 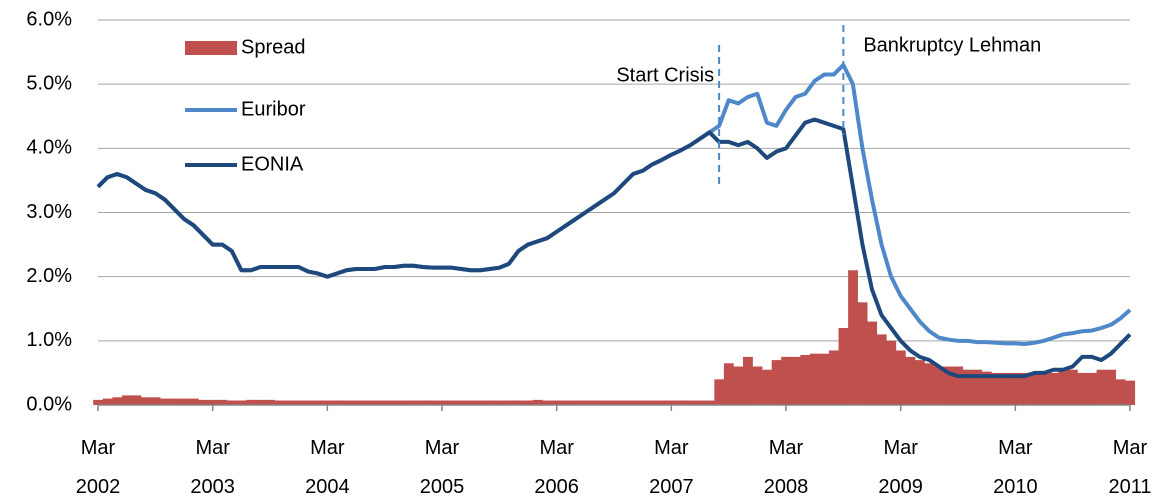 What do you see at coordinates (1015, 467) in the screenshot?
I see `x-tick-label: Mar 2010` at bounding box center [1015, 467].